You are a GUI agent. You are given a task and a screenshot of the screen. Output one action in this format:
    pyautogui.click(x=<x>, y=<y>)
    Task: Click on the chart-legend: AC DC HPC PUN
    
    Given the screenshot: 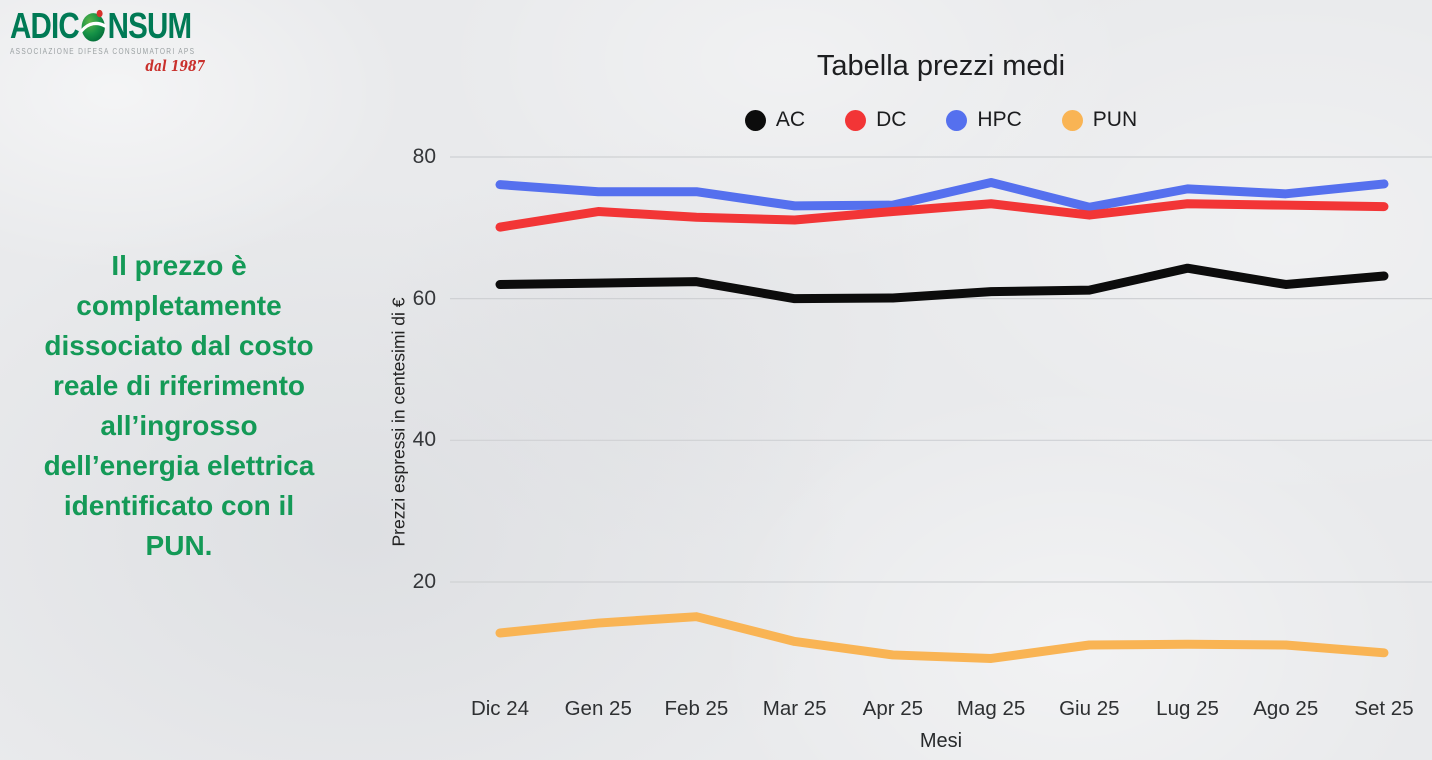 What is the action you would take?
    pyautogui.click(x=941, y=120)
    